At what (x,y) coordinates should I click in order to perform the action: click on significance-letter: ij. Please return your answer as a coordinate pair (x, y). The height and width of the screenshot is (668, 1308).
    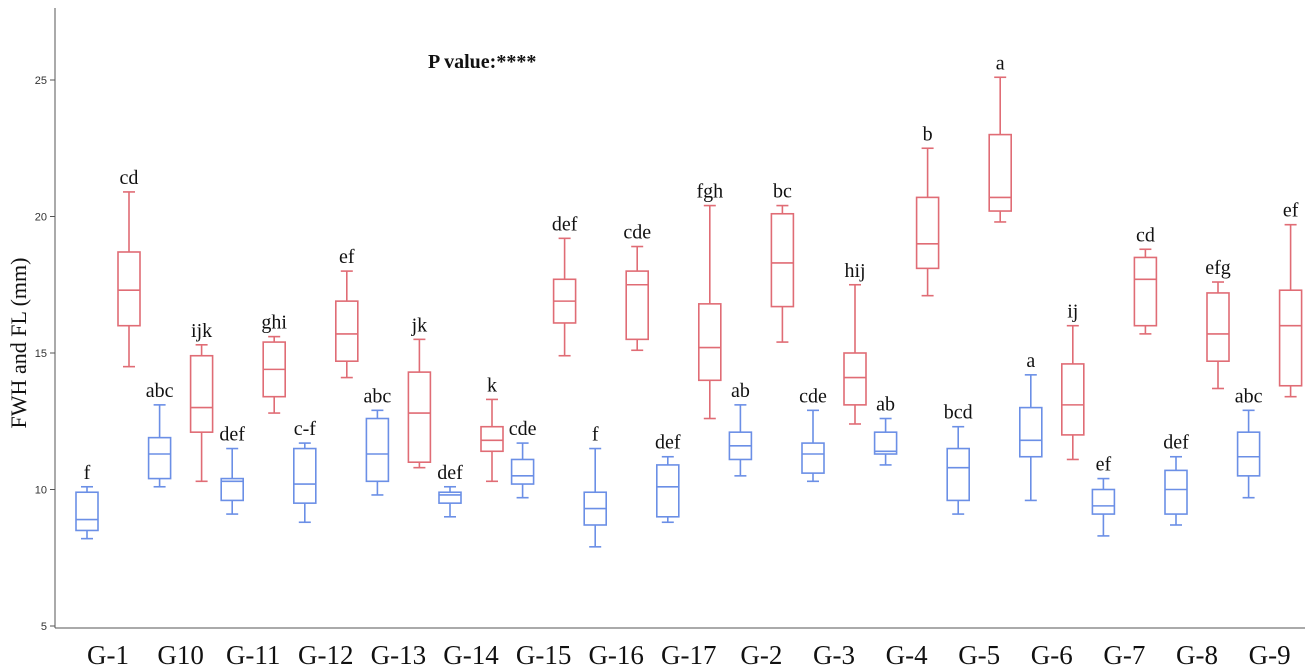
    Looking at the image, I should click on (1072, 312).